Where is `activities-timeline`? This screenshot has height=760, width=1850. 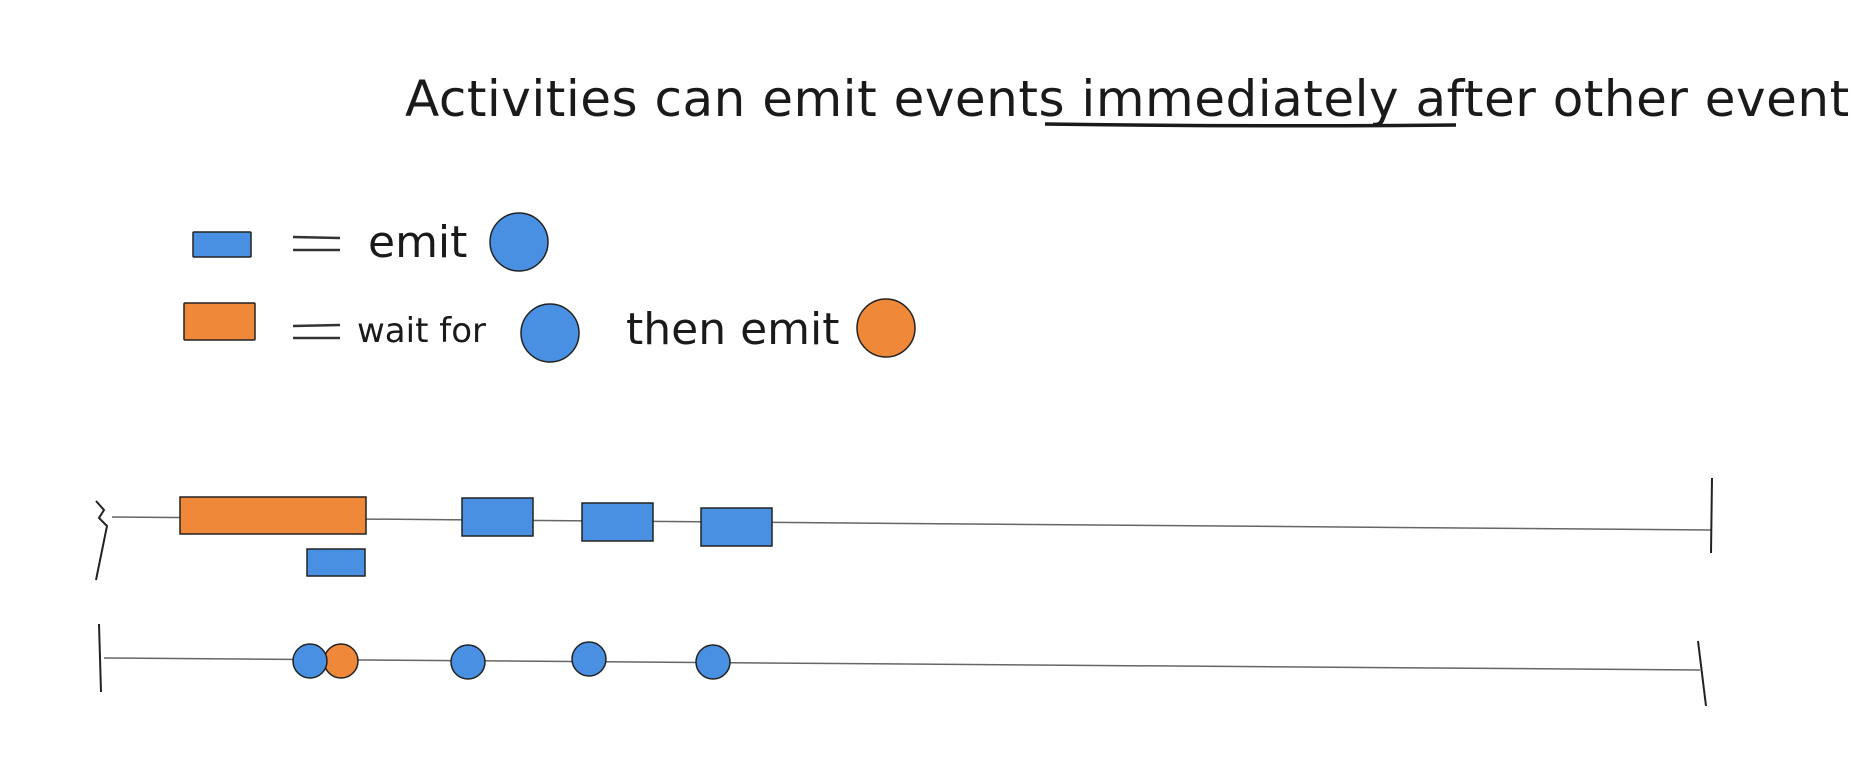 activities-timeline is located at coordinates (904, 529).